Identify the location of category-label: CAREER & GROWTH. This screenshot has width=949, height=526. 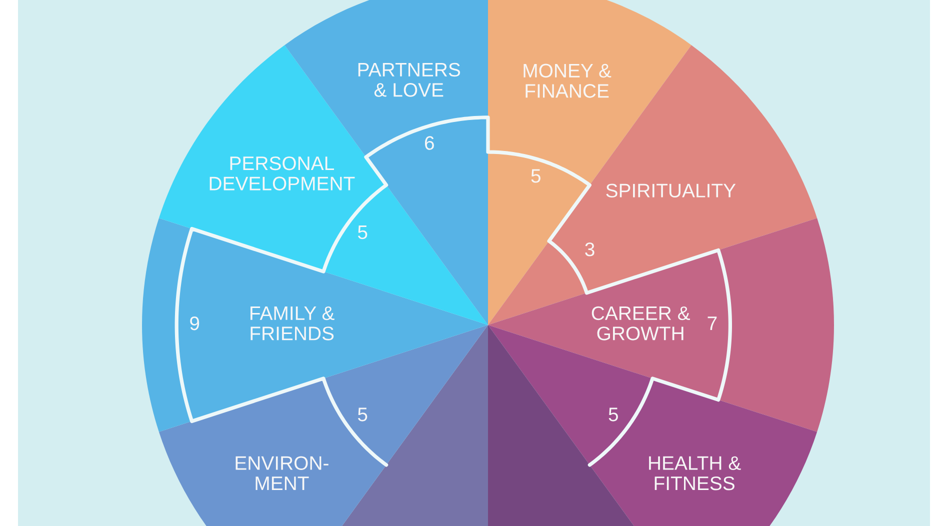
(641, 323).